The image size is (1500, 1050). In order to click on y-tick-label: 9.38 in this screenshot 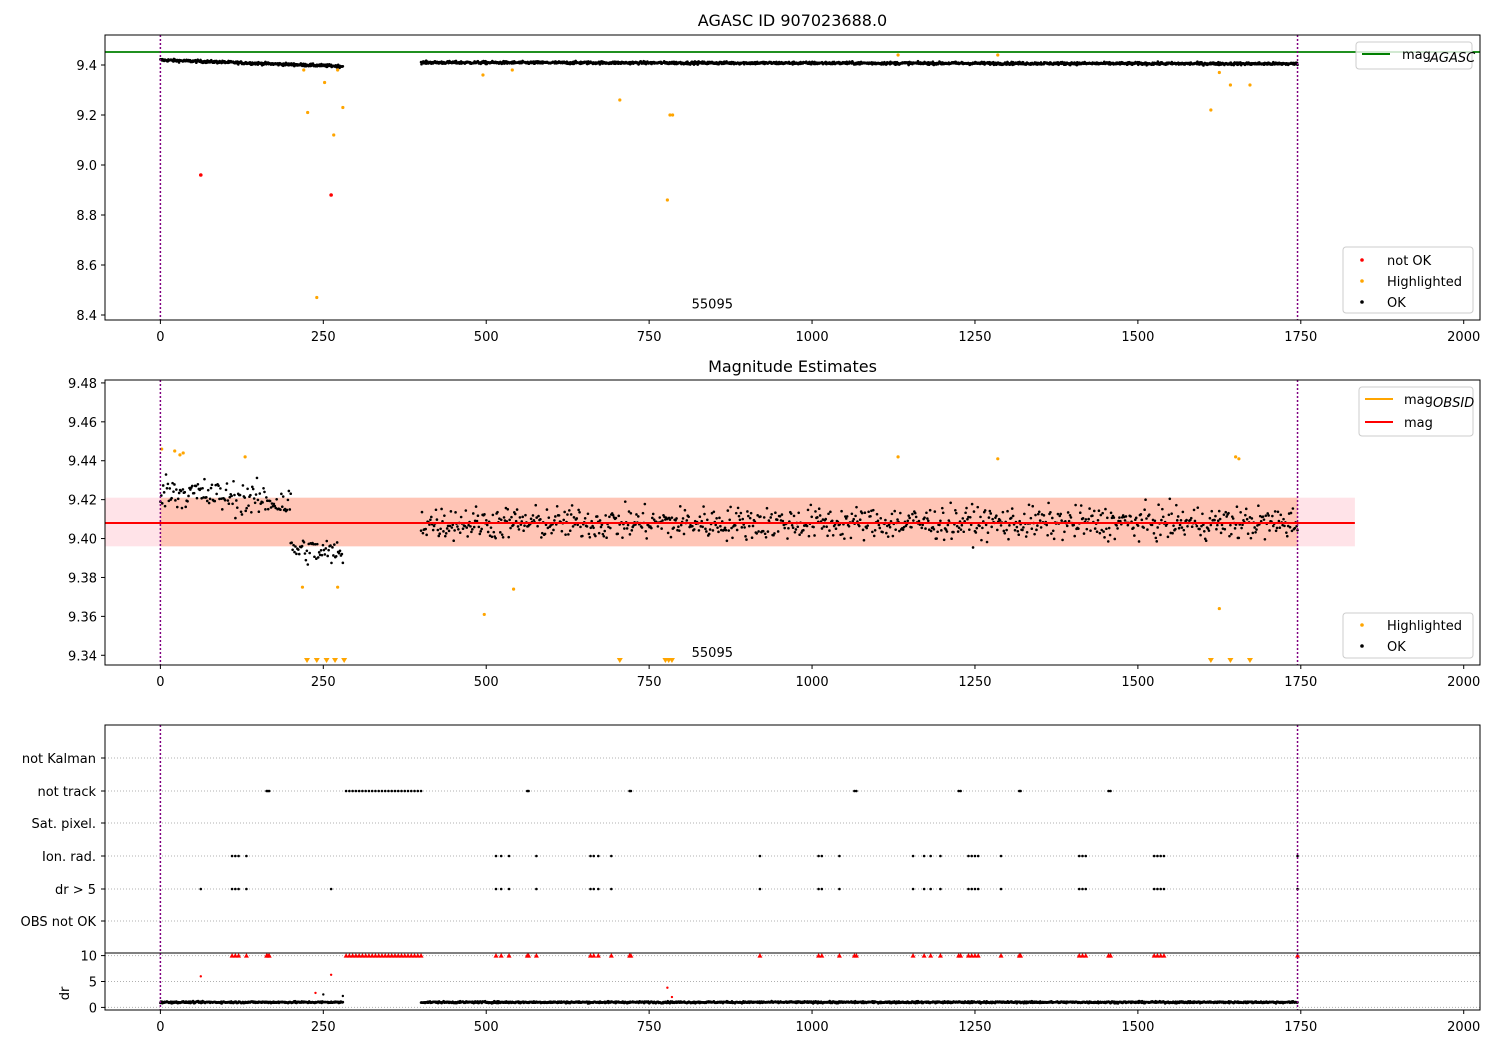, I will do `click(82, 578)`.